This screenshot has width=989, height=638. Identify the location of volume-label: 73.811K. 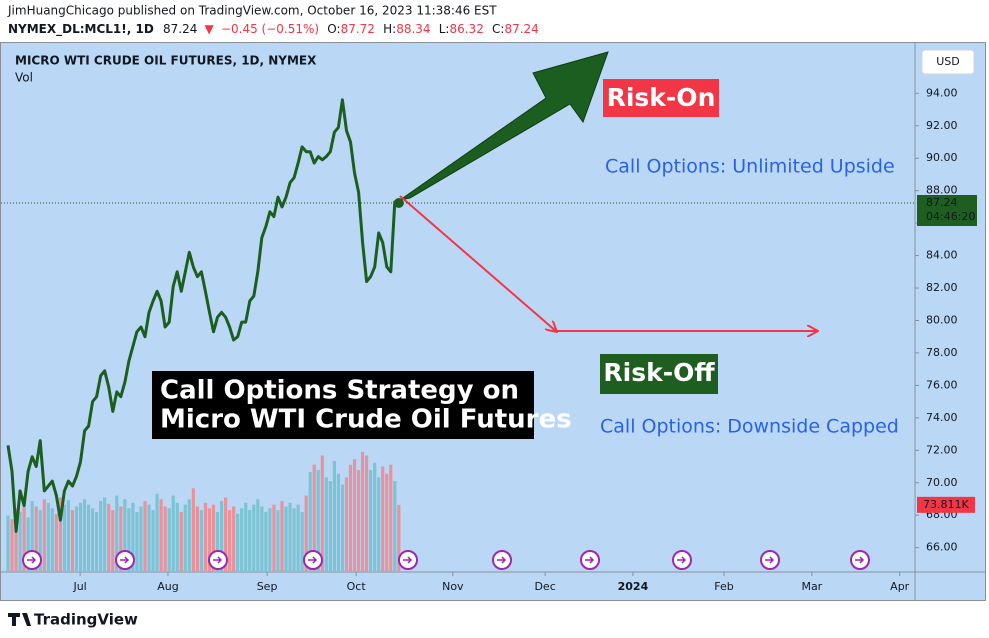
(946, 504).